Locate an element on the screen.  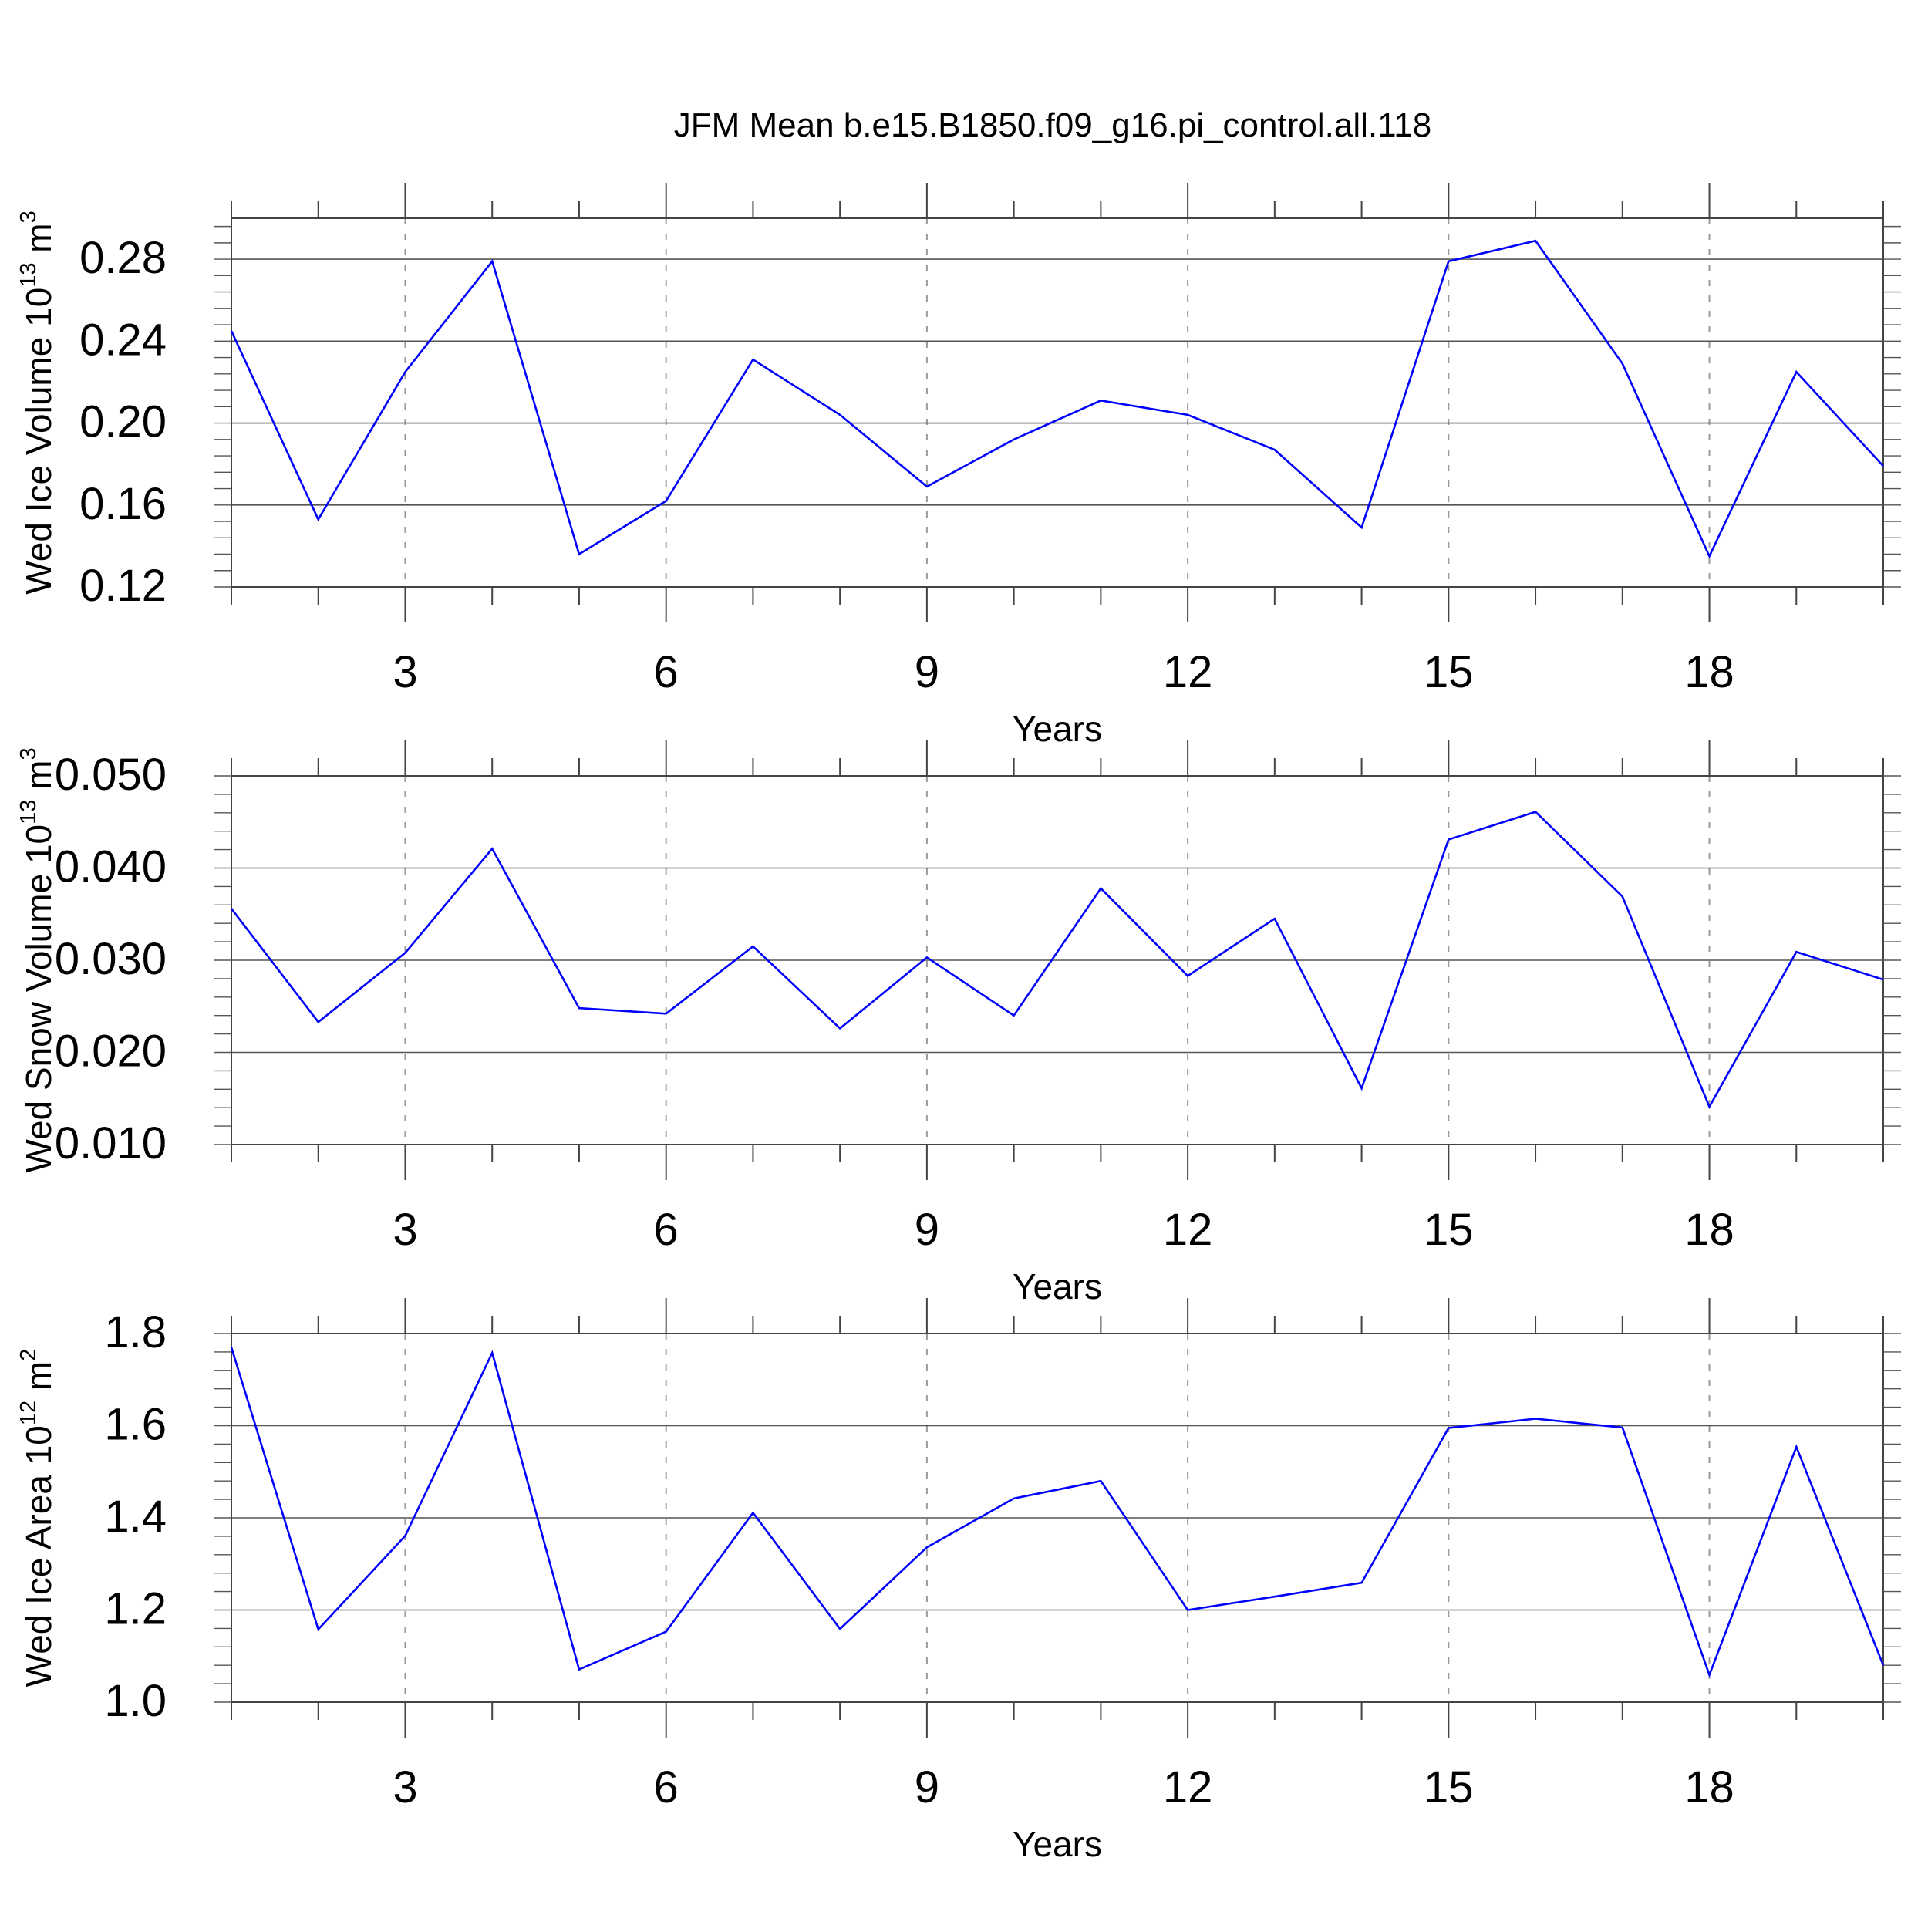
y-tick-label: 0.050 is located at coordinates (111, 775).